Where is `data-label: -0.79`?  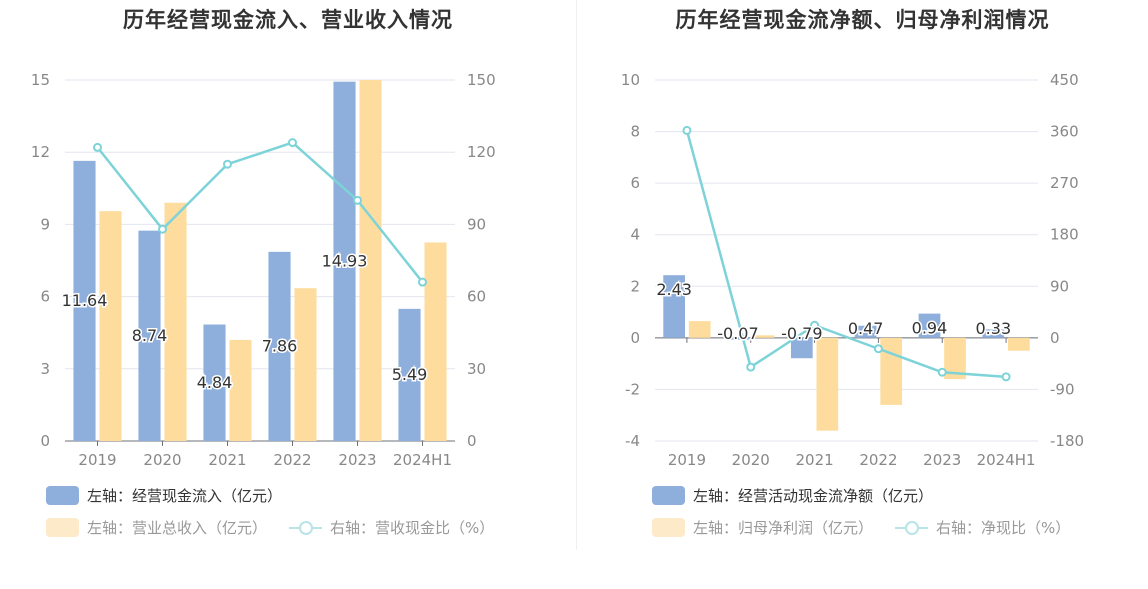 data-label: -0.79 is located at coordinates (801, 333).